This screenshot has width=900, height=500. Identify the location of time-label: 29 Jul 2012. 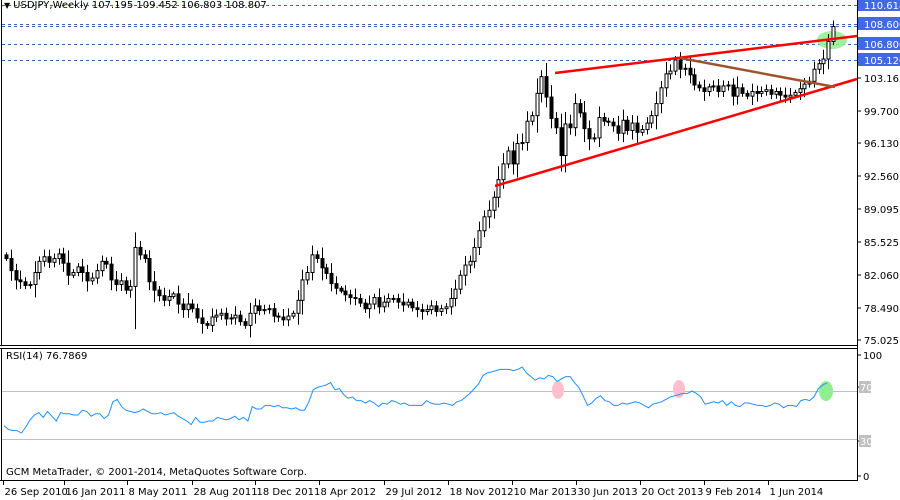
(414, 492).